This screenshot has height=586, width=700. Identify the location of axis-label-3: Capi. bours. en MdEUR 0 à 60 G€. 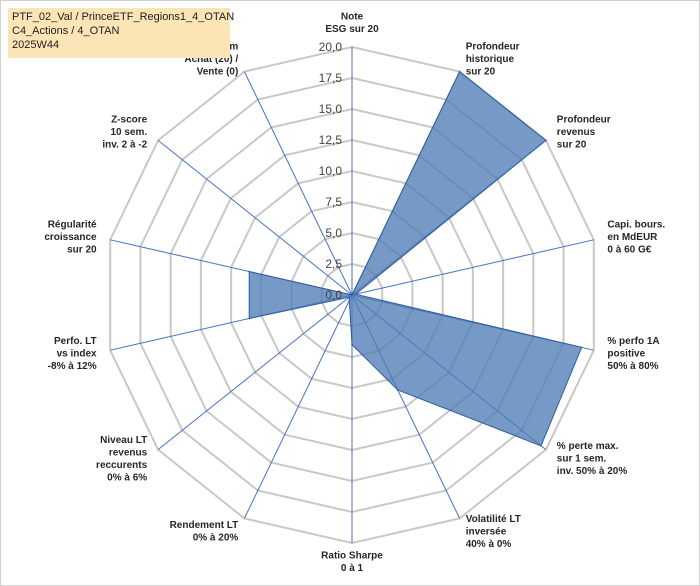
(636, 237).